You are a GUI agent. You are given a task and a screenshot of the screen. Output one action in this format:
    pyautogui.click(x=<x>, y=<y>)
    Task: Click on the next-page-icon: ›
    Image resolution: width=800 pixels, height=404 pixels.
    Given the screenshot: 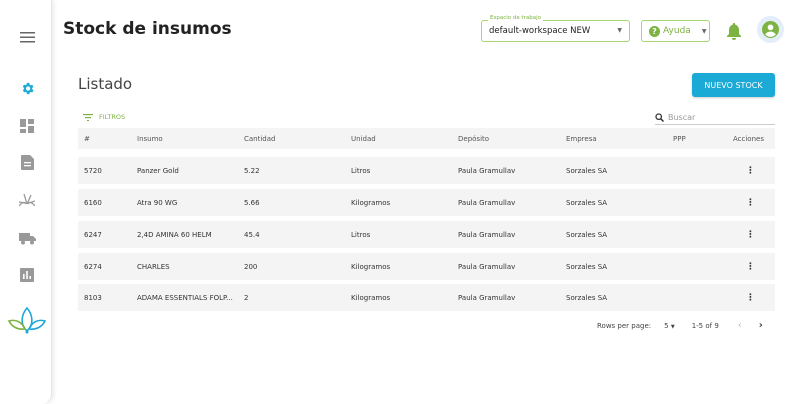 What is the action you would take?
    pyautogui.click(x=760, y=325)
    